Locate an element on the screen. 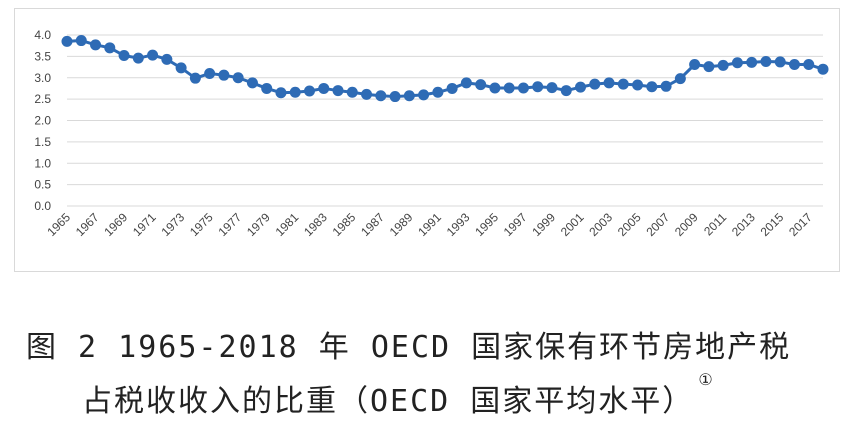  x-tick-label: 1999 is located at coordinates (543, 224).